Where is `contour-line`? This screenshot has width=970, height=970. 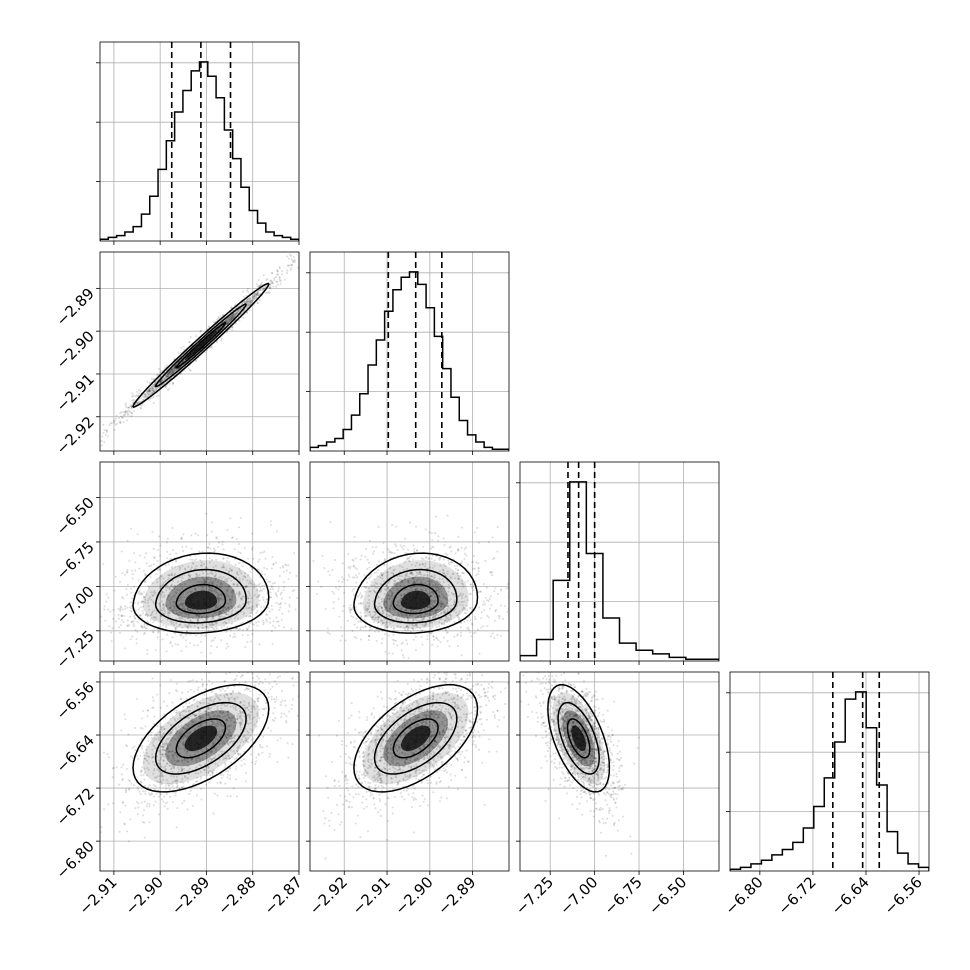 contour-line is located at coordinates (201, 345).